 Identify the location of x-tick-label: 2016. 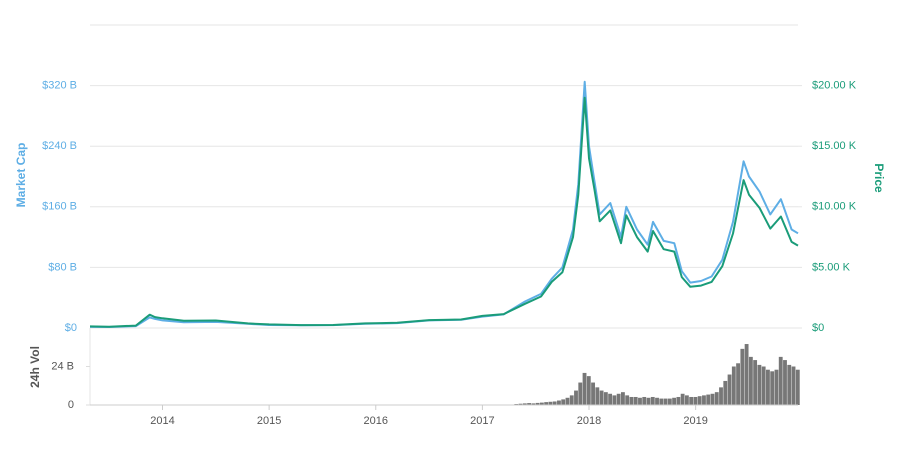
(376, 421).